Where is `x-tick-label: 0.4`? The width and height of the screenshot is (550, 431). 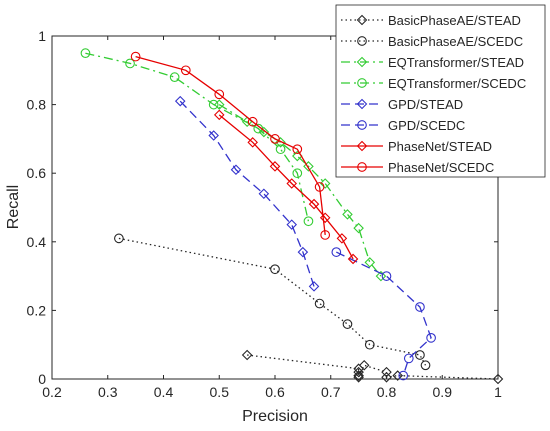
x-tick-label: 0.4 is located at coordinates (164, 392).